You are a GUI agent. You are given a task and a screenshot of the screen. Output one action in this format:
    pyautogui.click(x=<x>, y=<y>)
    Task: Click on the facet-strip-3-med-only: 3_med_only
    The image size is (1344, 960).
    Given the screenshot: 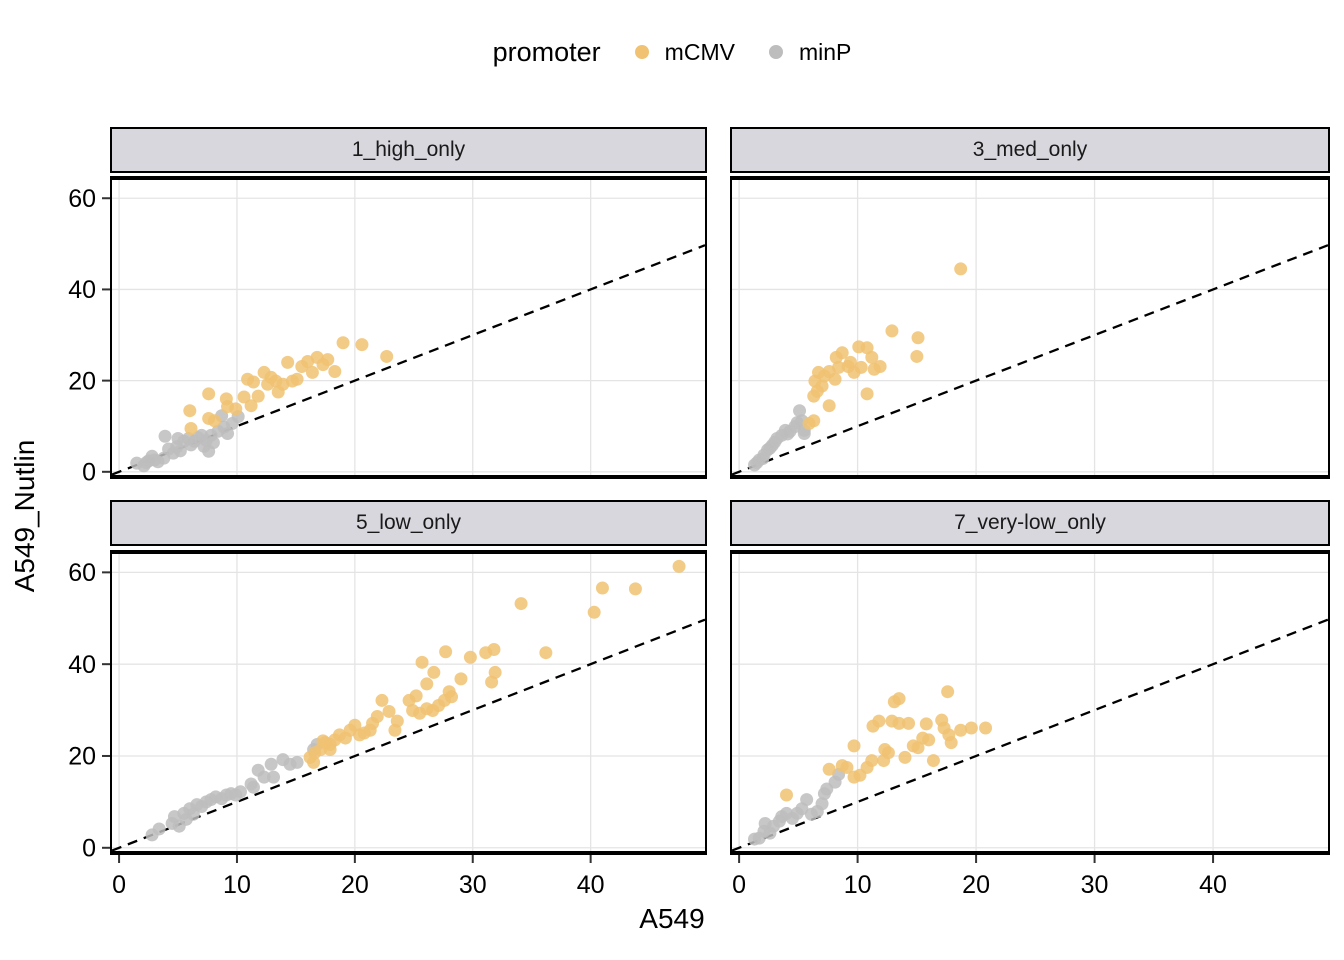 What is the action you would take?
    pyautogui.click(x=1030, y=150)
    